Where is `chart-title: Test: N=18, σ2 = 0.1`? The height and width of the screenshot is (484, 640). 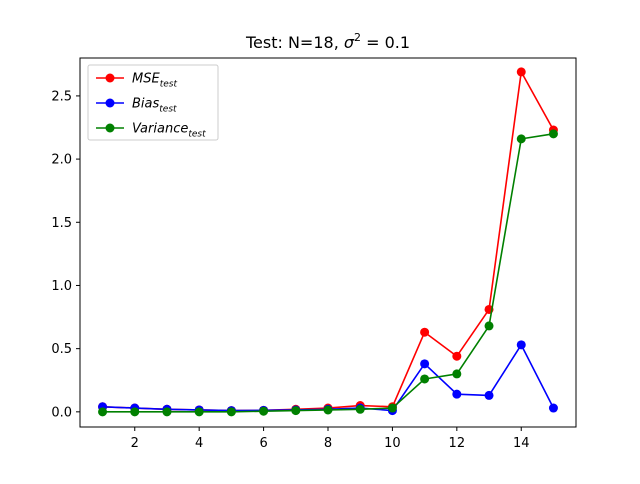
chart-title: Test: N=18, σ2 = 0.1 is located at coordinates (327, 41).